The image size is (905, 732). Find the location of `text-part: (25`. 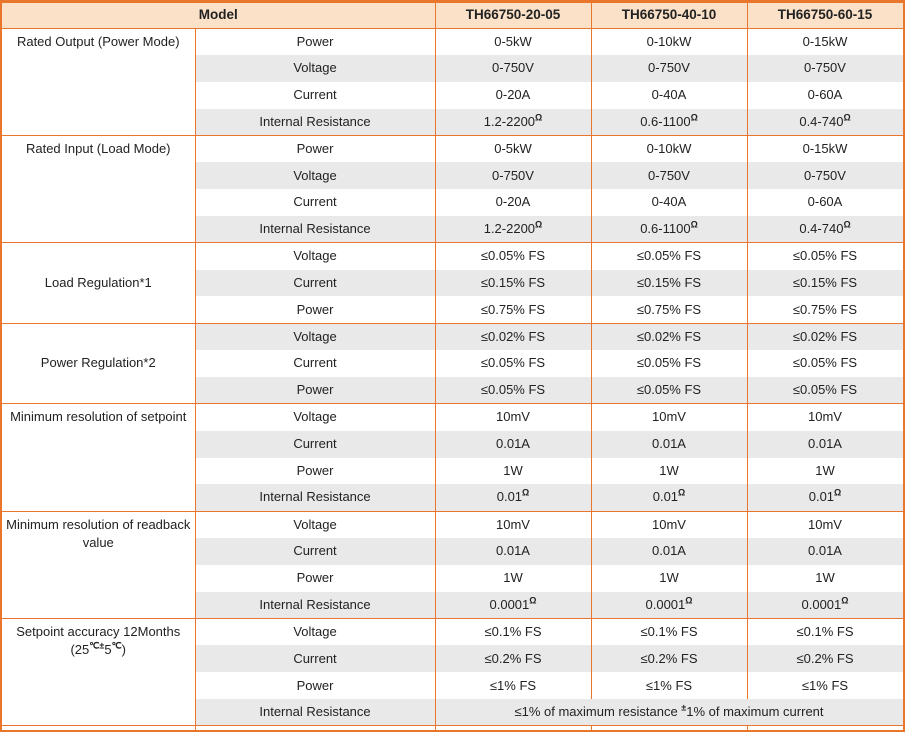

text-part: (25 is located at coordinates (80, 650).